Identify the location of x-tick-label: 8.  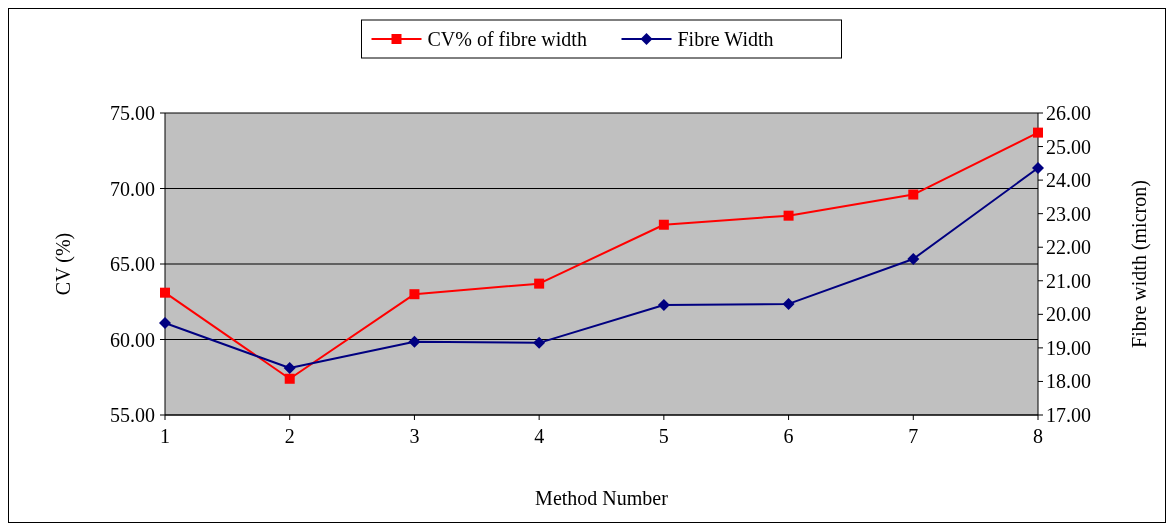
(1038, 436).